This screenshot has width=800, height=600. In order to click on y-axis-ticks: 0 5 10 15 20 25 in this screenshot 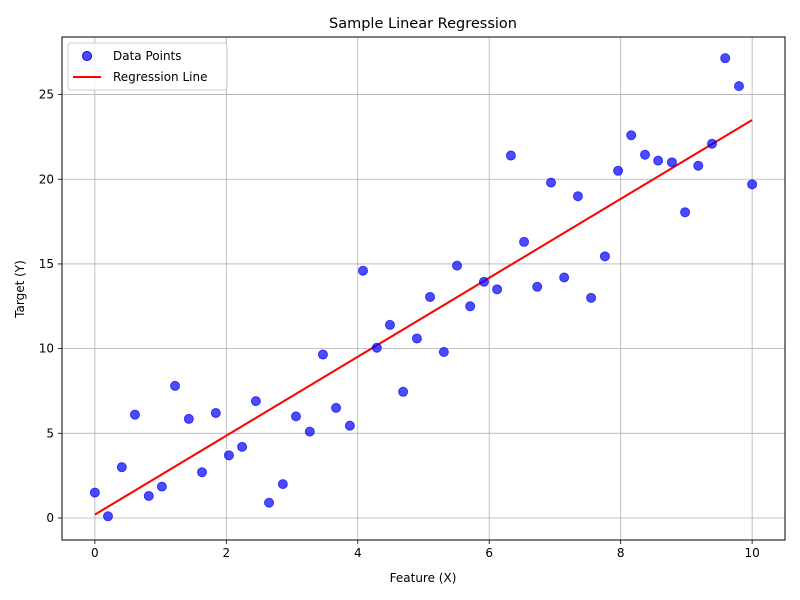, I will do `click(50, 306)`.